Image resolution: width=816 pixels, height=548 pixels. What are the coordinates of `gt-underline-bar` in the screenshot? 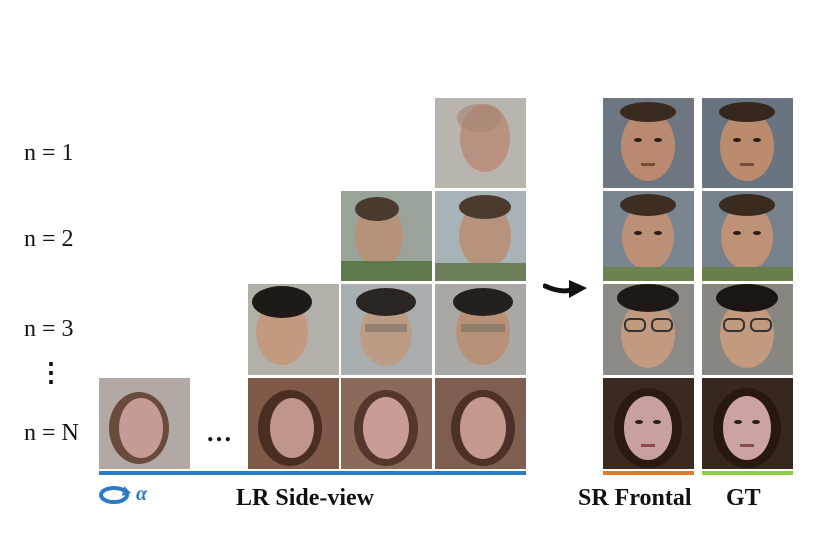 It's located at (747, 473).